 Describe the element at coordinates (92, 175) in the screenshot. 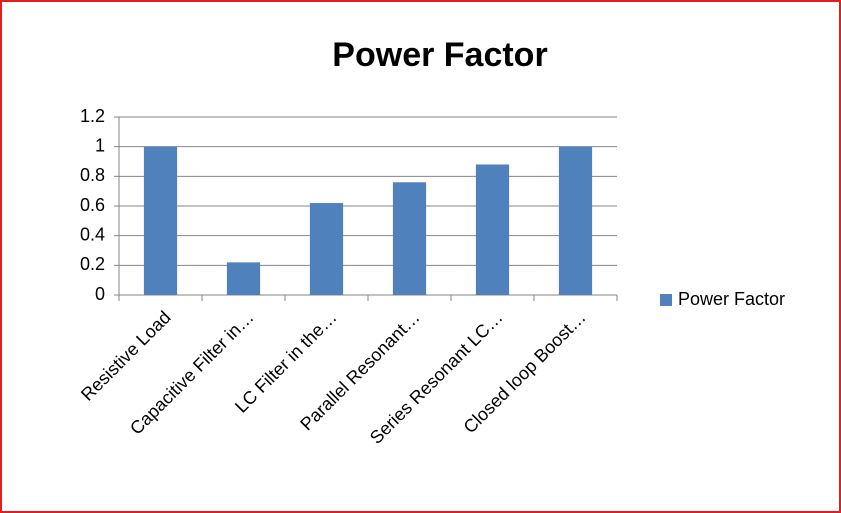

I see `y-tick-label: 0.8` at that location.